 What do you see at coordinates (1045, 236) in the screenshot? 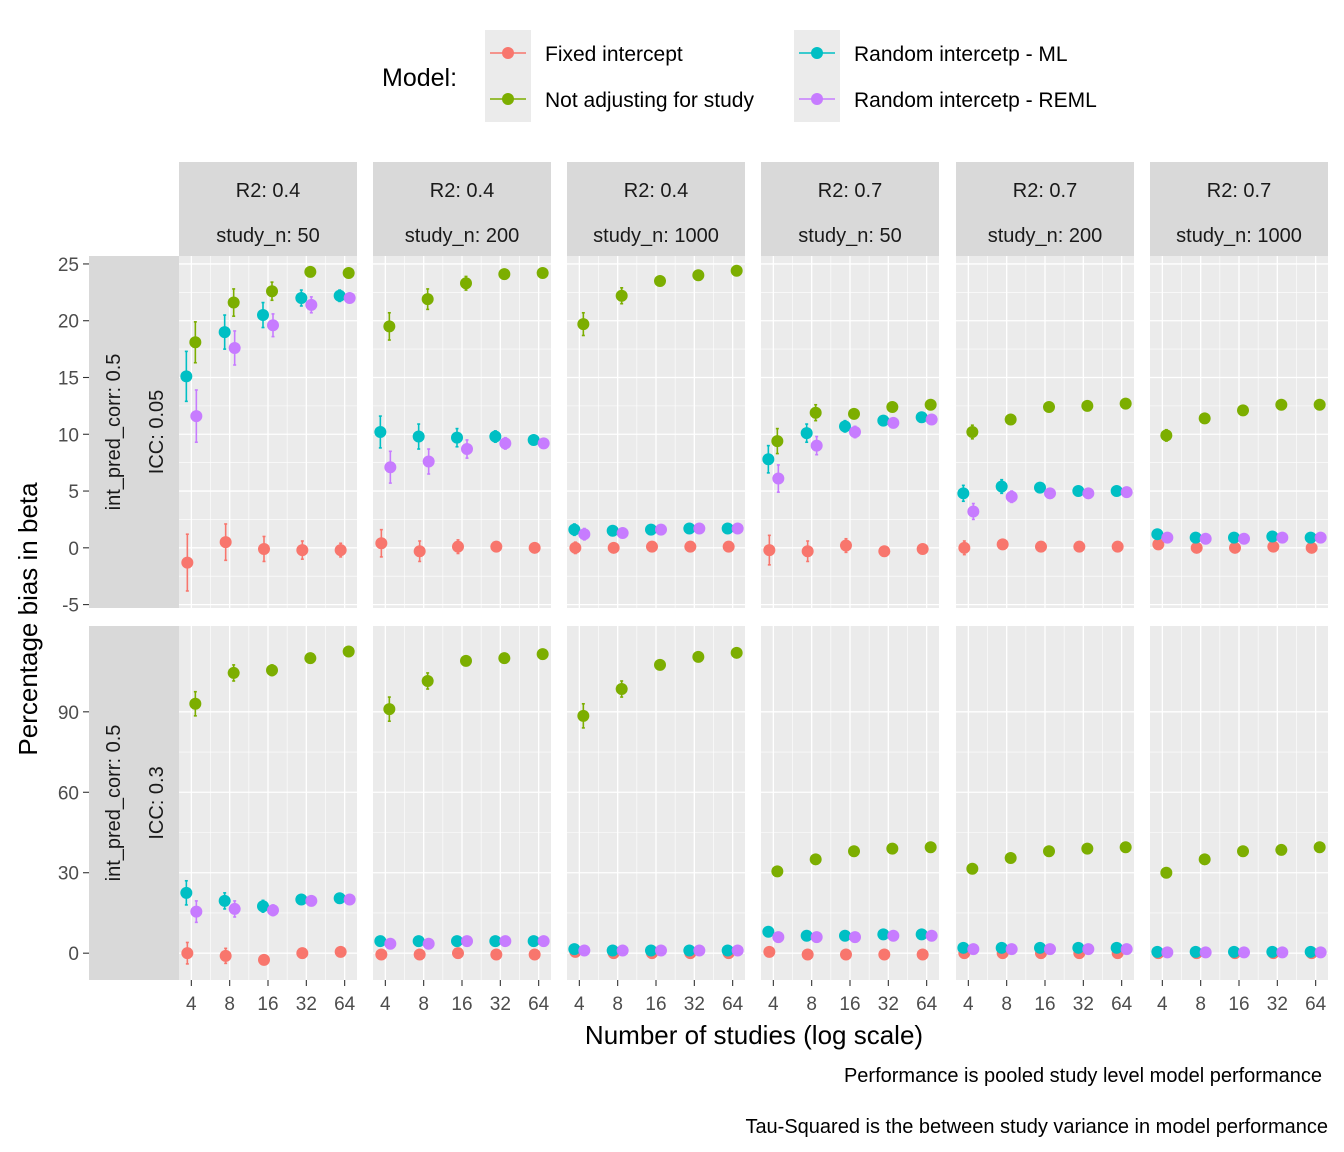
I see `strip-label-study-n: study_n: 200` at bounding box center [1045, 236].